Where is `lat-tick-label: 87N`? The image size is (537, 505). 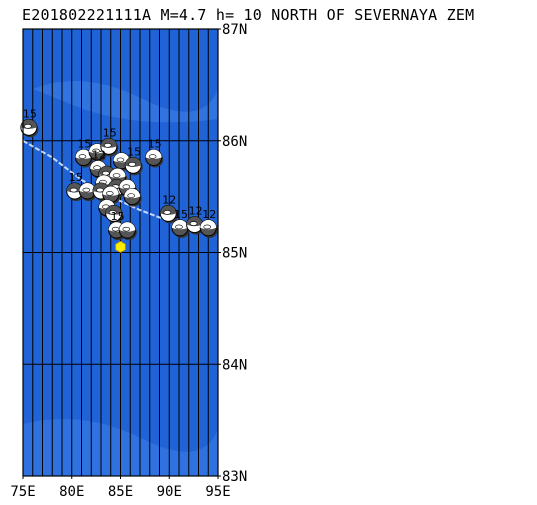
lat-tick-label: 87N is located at coordinates (234, 30).